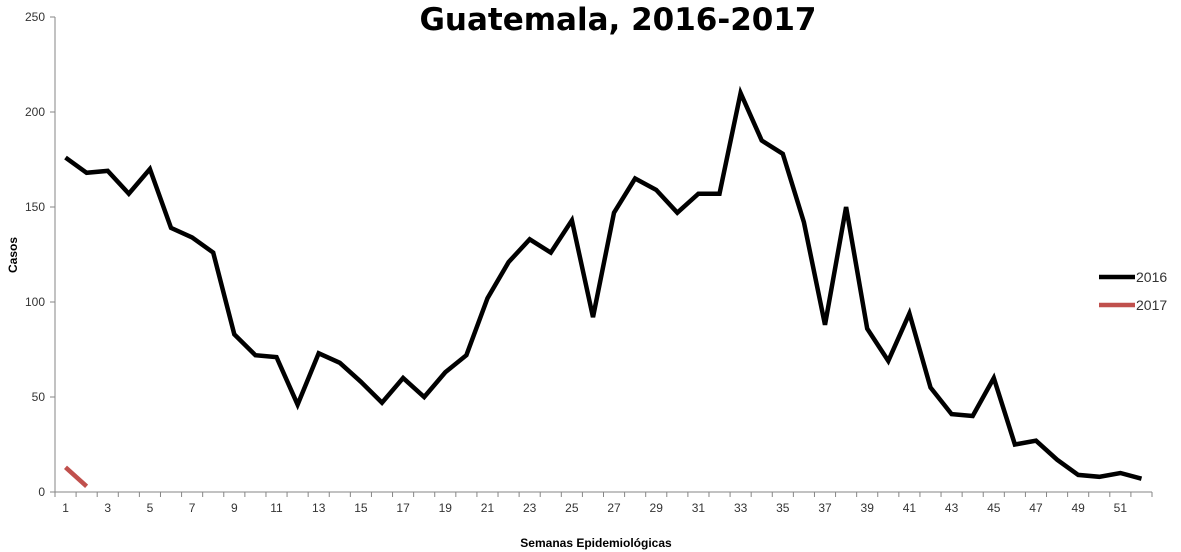  What do you see at coordinates (488, 508) in the screenshot?
I see `x-tick-label: 21` at bounding box center [488, 508].